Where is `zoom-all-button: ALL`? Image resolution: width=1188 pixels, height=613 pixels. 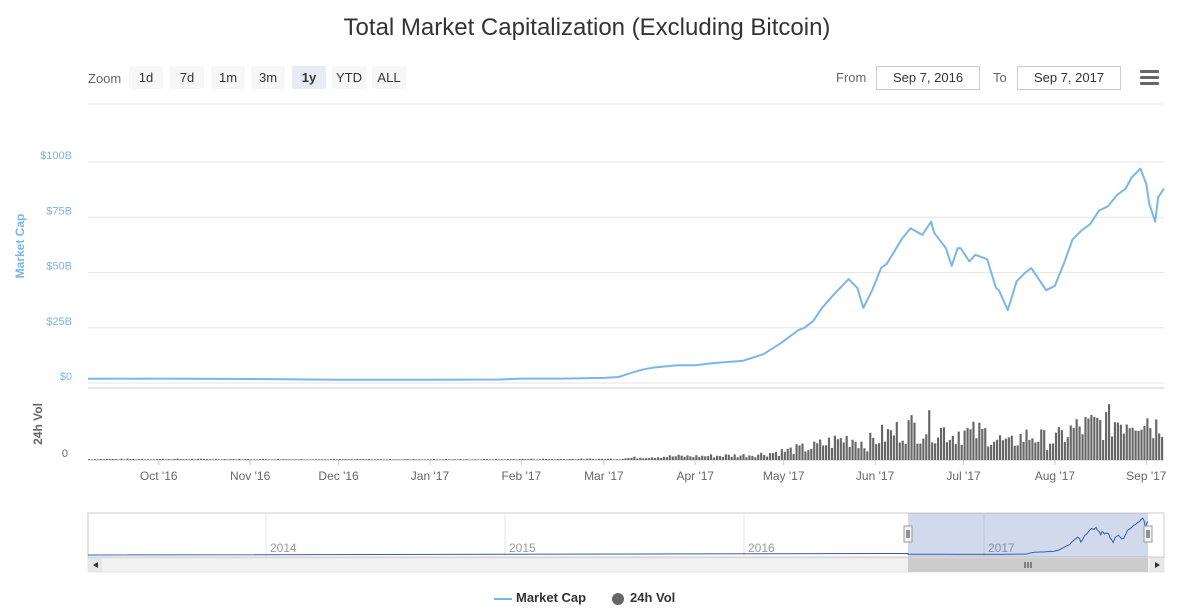
zoom-all-button: ALL is located at coordinates (389, 77).